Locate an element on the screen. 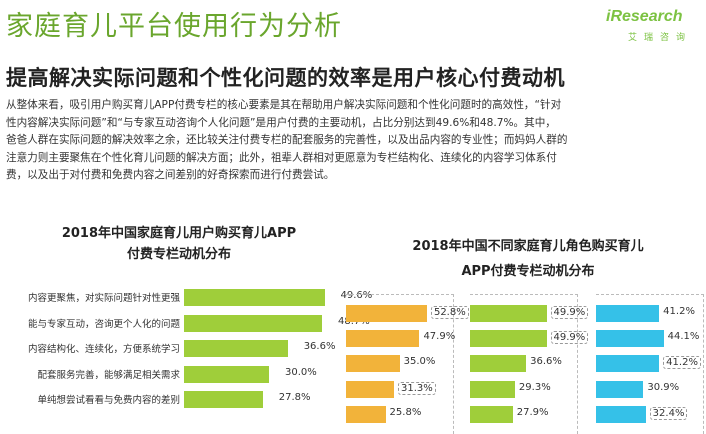  bar-row: 内容更聚焦，对实际问题针对性更强 49.6% is located at coordinates (186, 298).